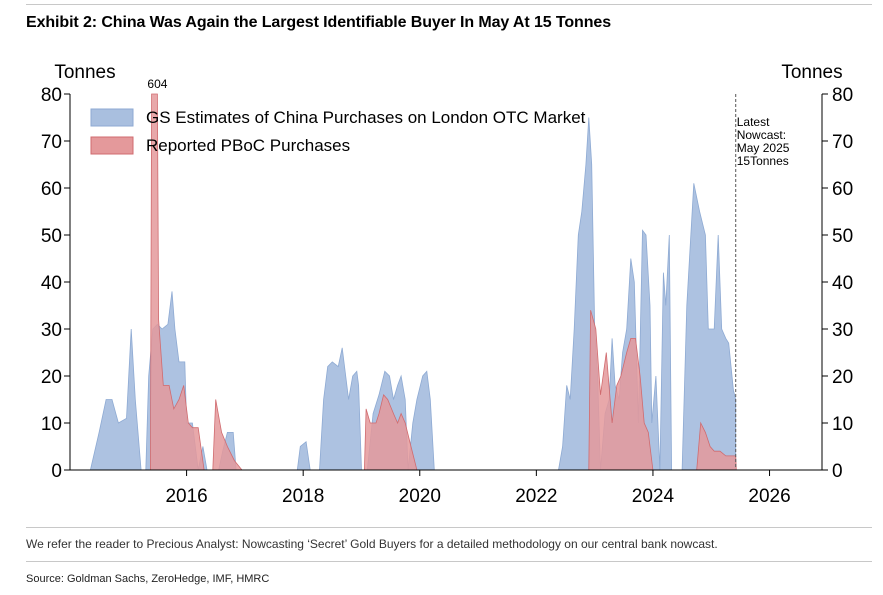  I want to click on x-tick-label-2016: 2016, so click(186, 496).